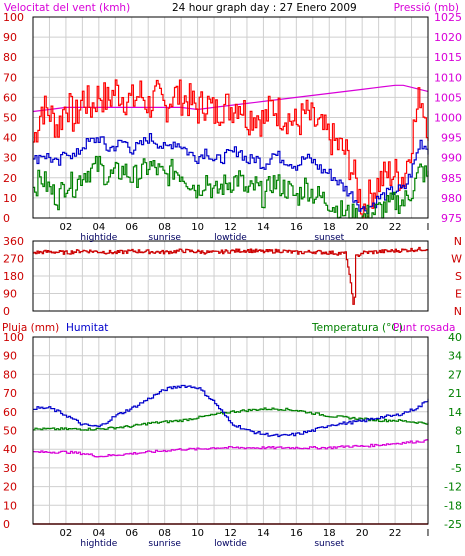  What do you see at coordinates (448, 17) in the screenshot?
I see `y-tick-label-right: 1025` at bounding box center [448, 17].